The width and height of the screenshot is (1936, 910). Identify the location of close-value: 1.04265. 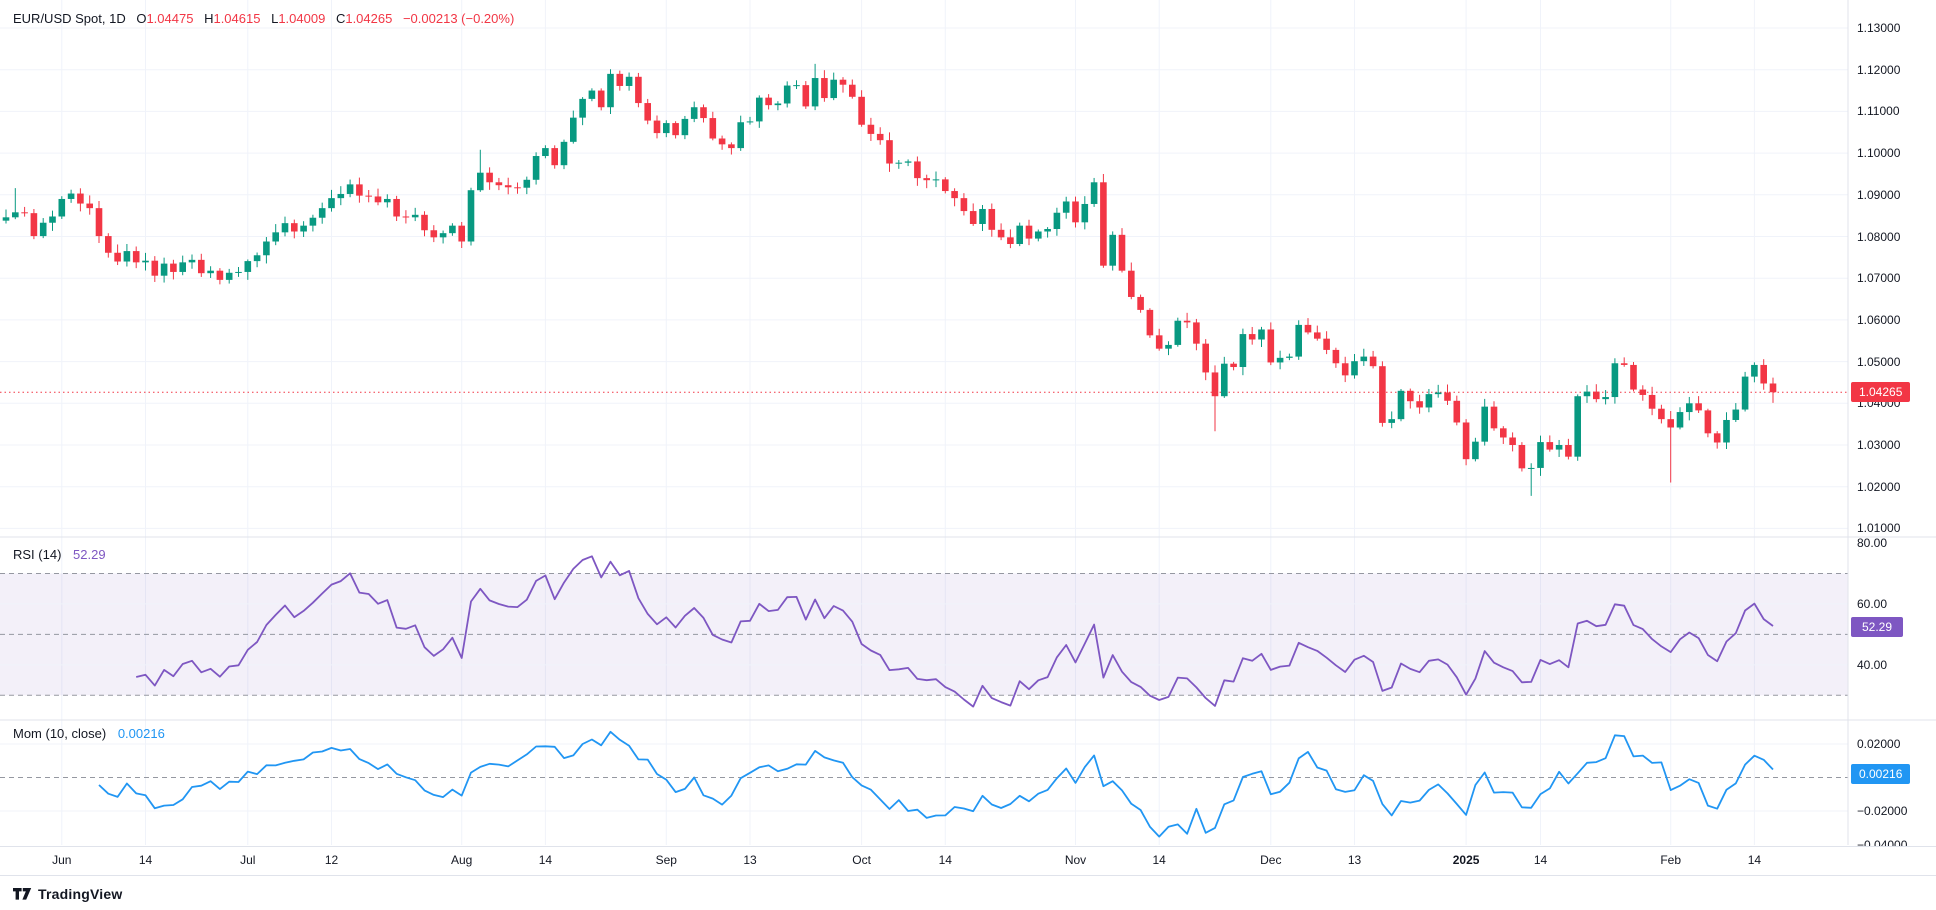
(369, 18).